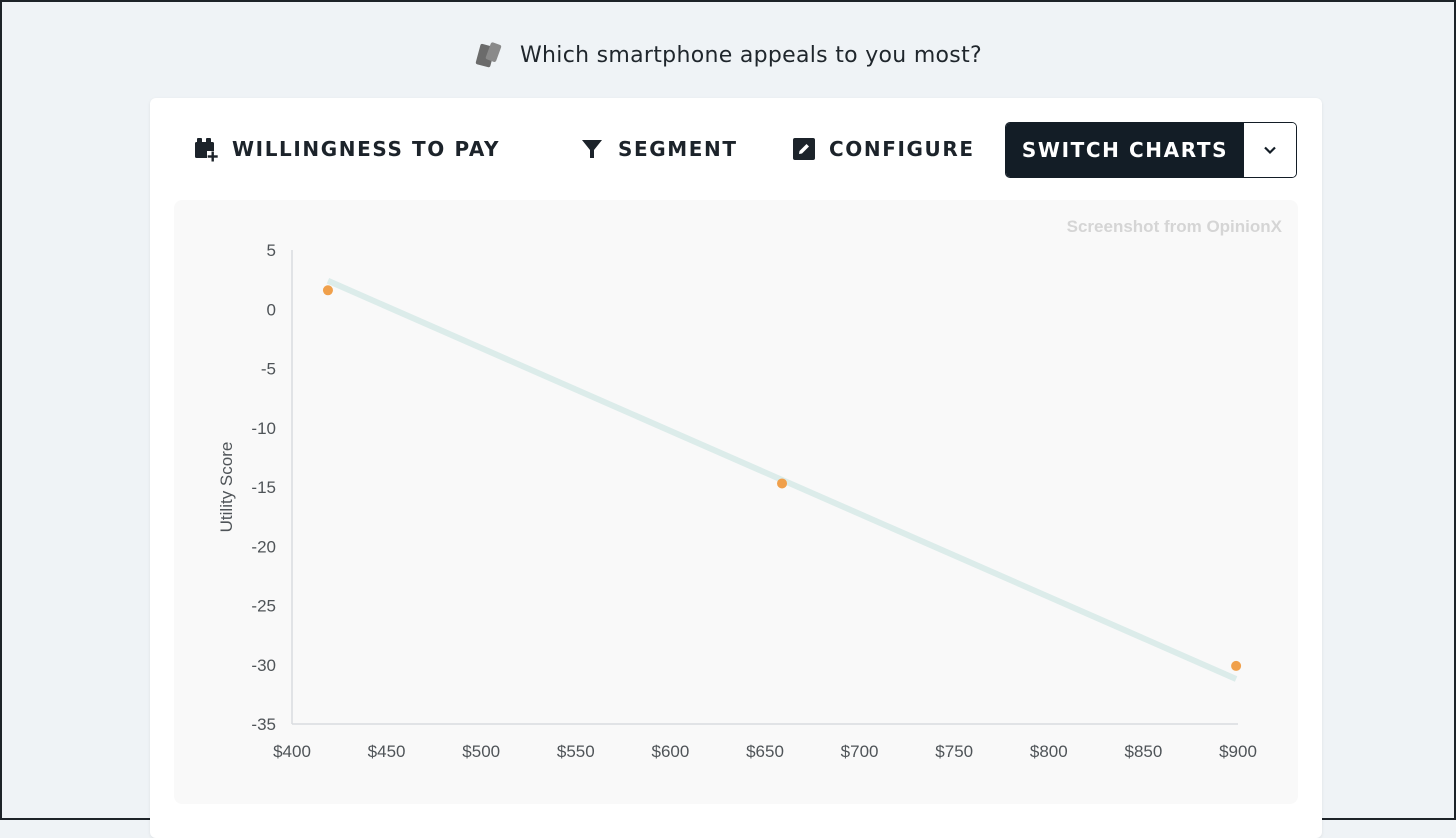 Image resolution: width=1456 pixels, height=838 pixels. What do you see at coordinates (576, 751) in the screenshot?
I see `x-tick-label: $550` at bounding box center [576, 751].